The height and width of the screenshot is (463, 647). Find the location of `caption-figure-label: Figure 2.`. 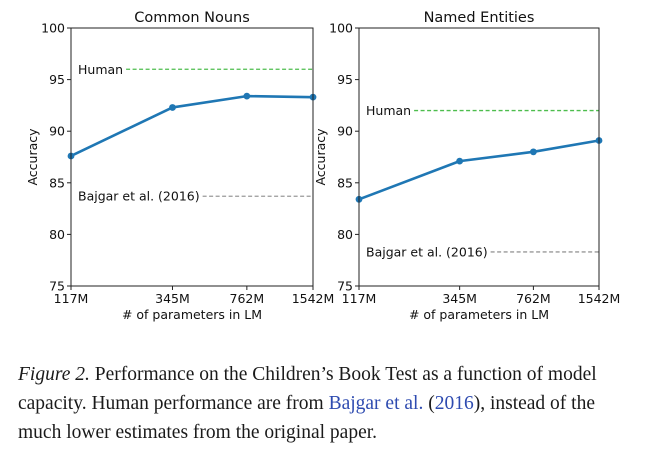

caption-figure-label: Figure 2. is located at coordinates (54, 374).